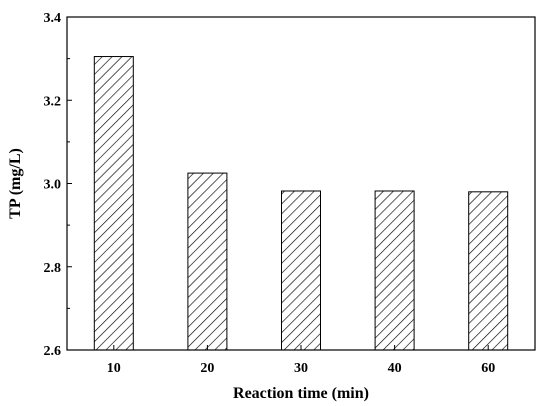  What do you see at coordinates (53, 18) in the screenshot?
I see `y-tick-label: 3.4` at bounding box center [53, 18].